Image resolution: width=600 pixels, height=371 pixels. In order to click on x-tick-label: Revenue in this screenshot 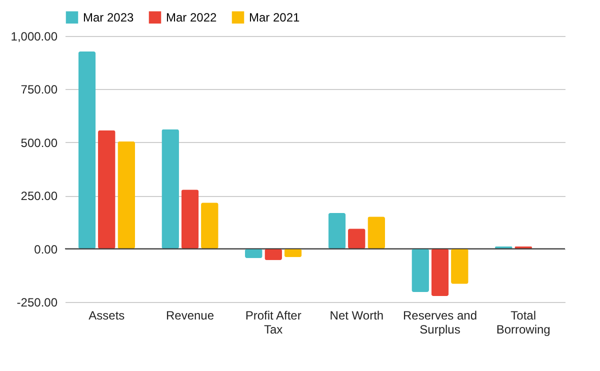, I will do `click(190, 315)`.